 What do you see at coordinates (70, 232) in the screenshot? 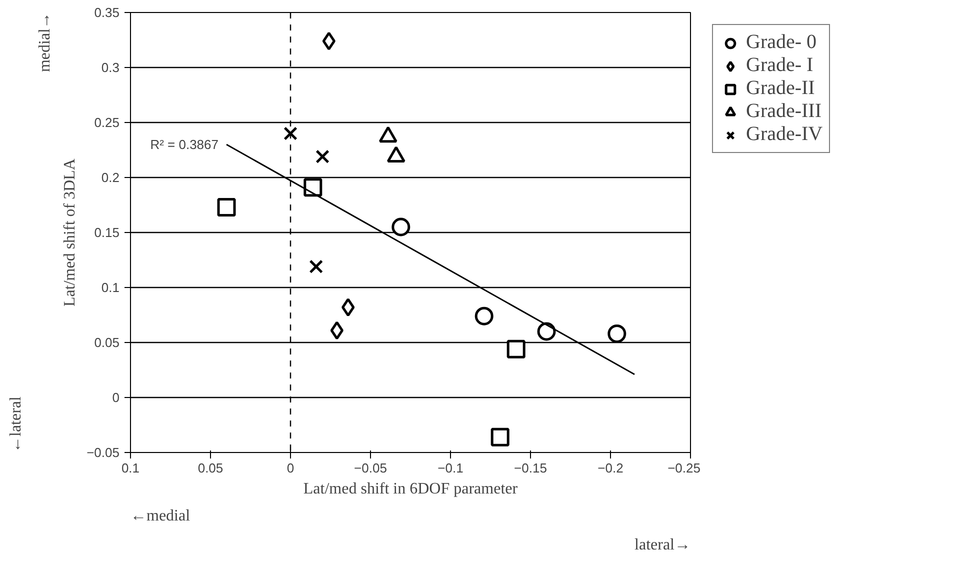
I see `y-axis-title: Lat/med shift of 3DLA` at bounding box center [70, 232].